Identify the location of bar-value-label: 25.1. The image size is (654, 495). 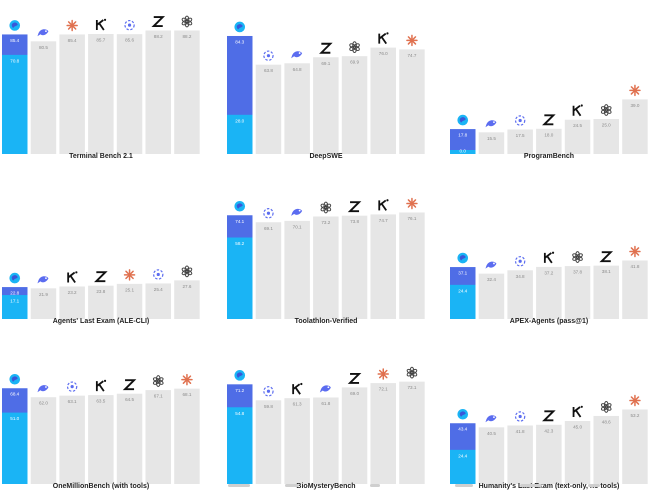
(129, 289).